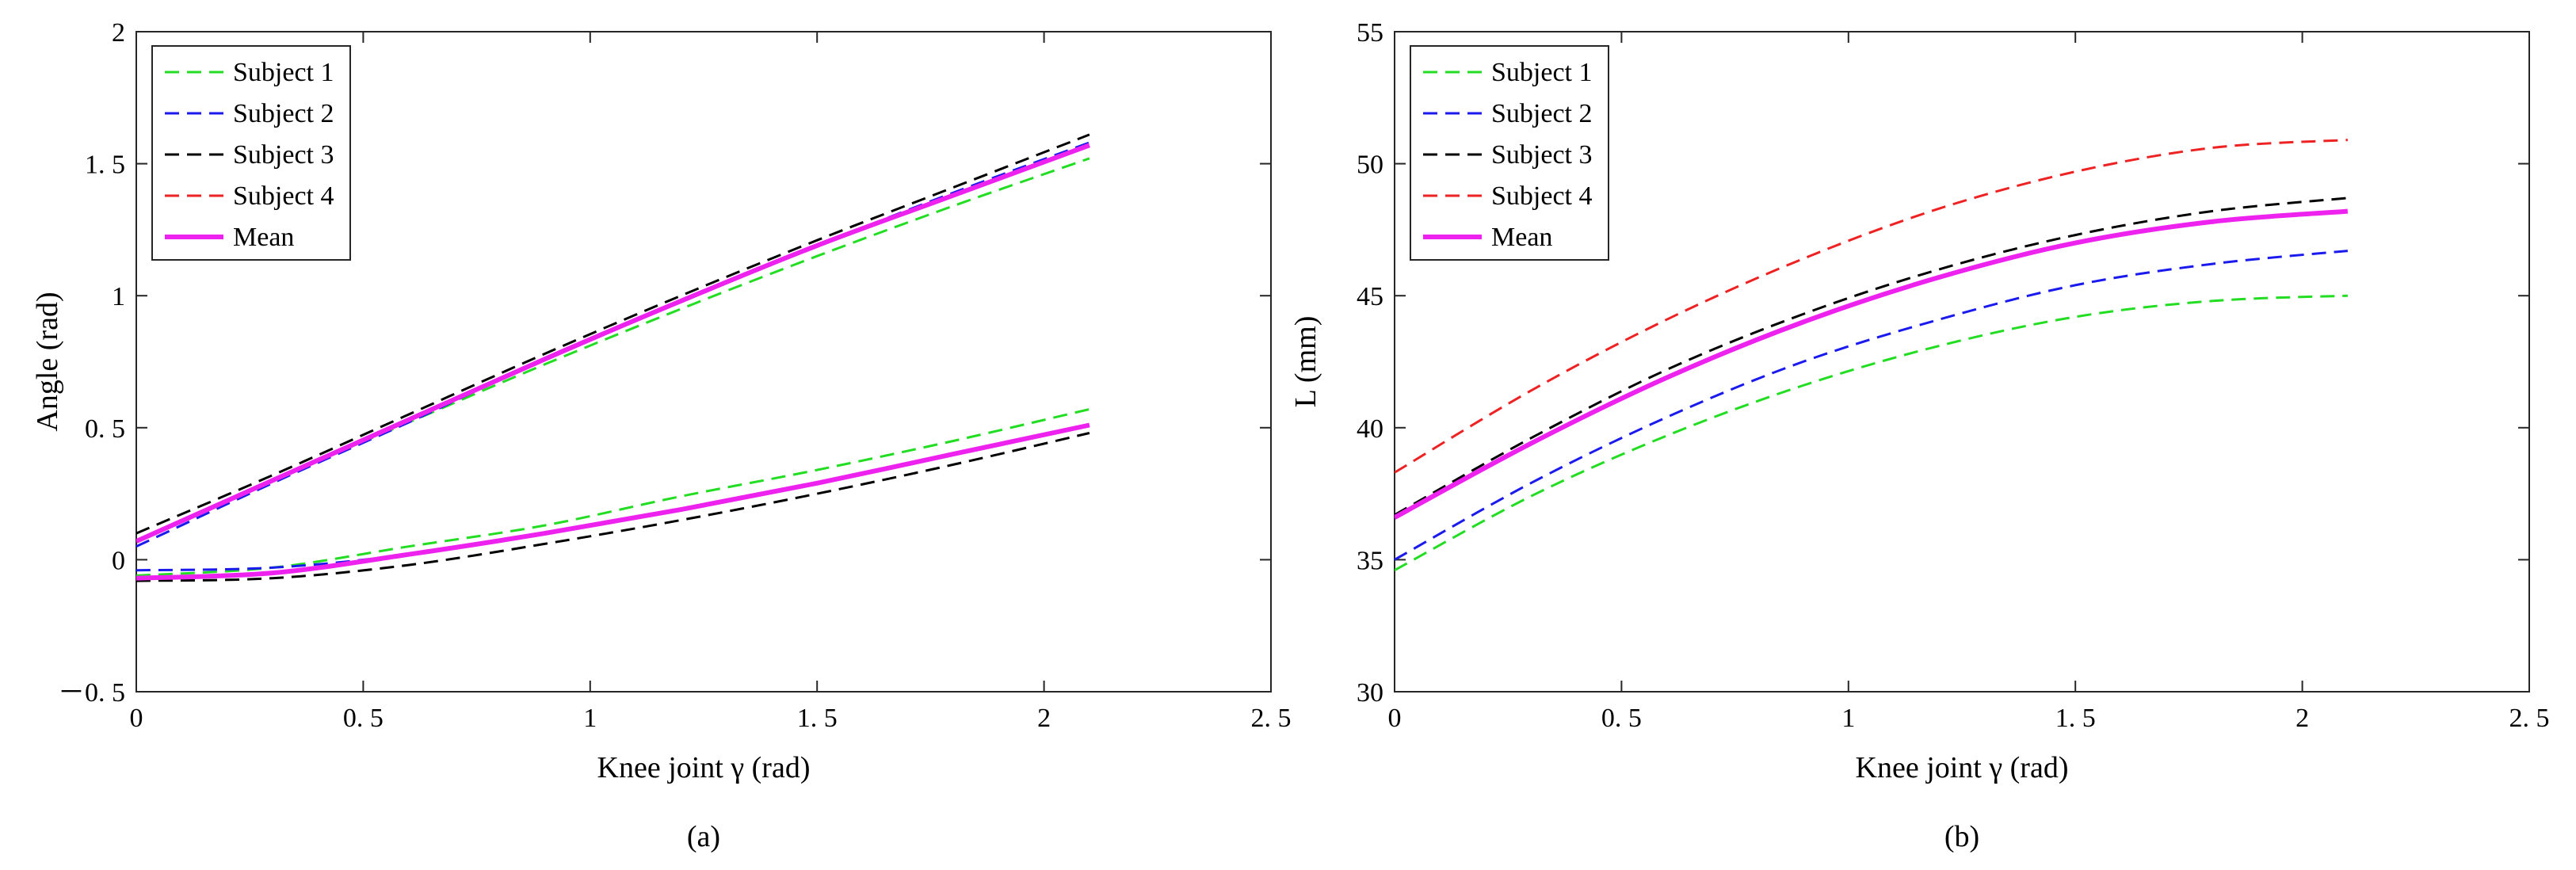 The image size is (2576, 870). I want to click on panel-caption: (b), so click(1962, 836).